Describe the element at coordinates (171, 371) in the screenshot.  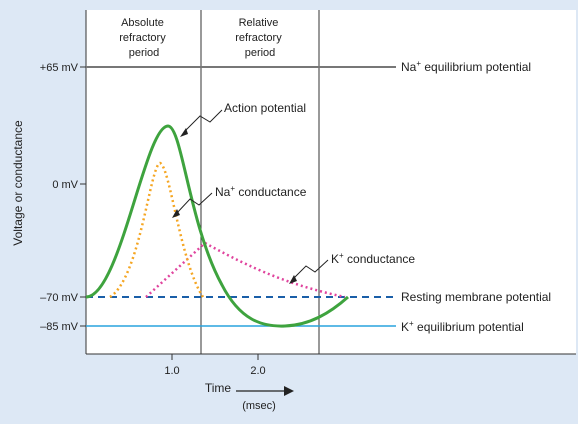
I see `x-label-1: 1.0` at that location.